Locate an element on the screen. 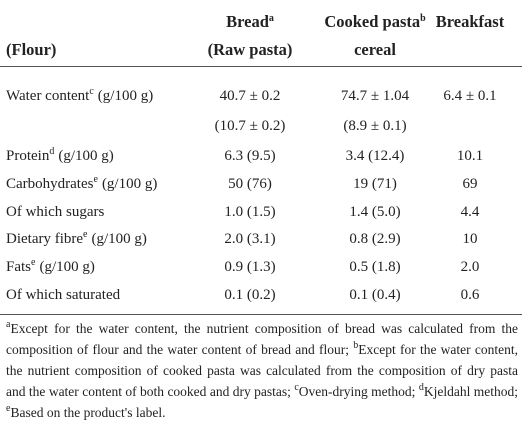 This screenshot has width=522, height=430. header-text: cereal is located at coordinates (375, 49).